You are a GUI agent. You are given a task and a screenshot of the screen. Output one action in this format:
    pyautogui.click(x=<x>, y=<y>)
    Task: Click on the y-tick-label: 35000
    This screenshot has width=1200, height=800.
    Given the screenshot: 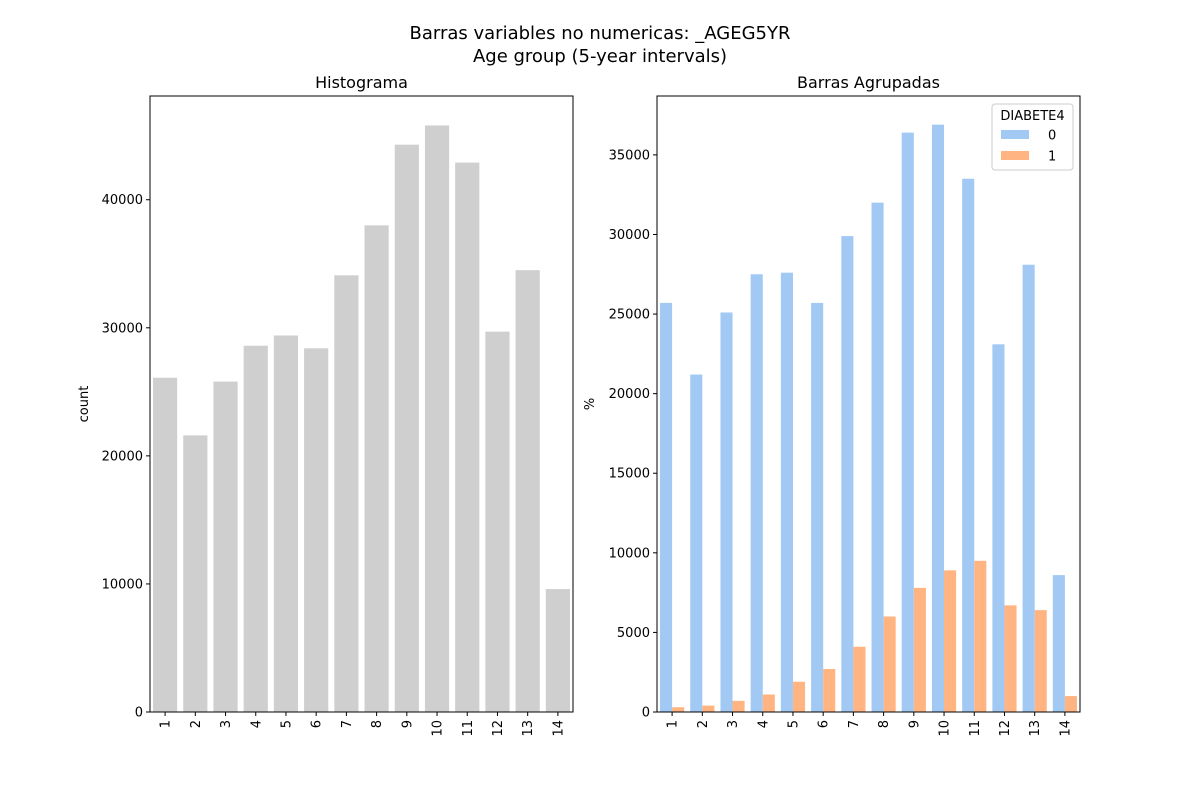 What is the action you would take?
    pyautogui.click(x=629, y=155)
    